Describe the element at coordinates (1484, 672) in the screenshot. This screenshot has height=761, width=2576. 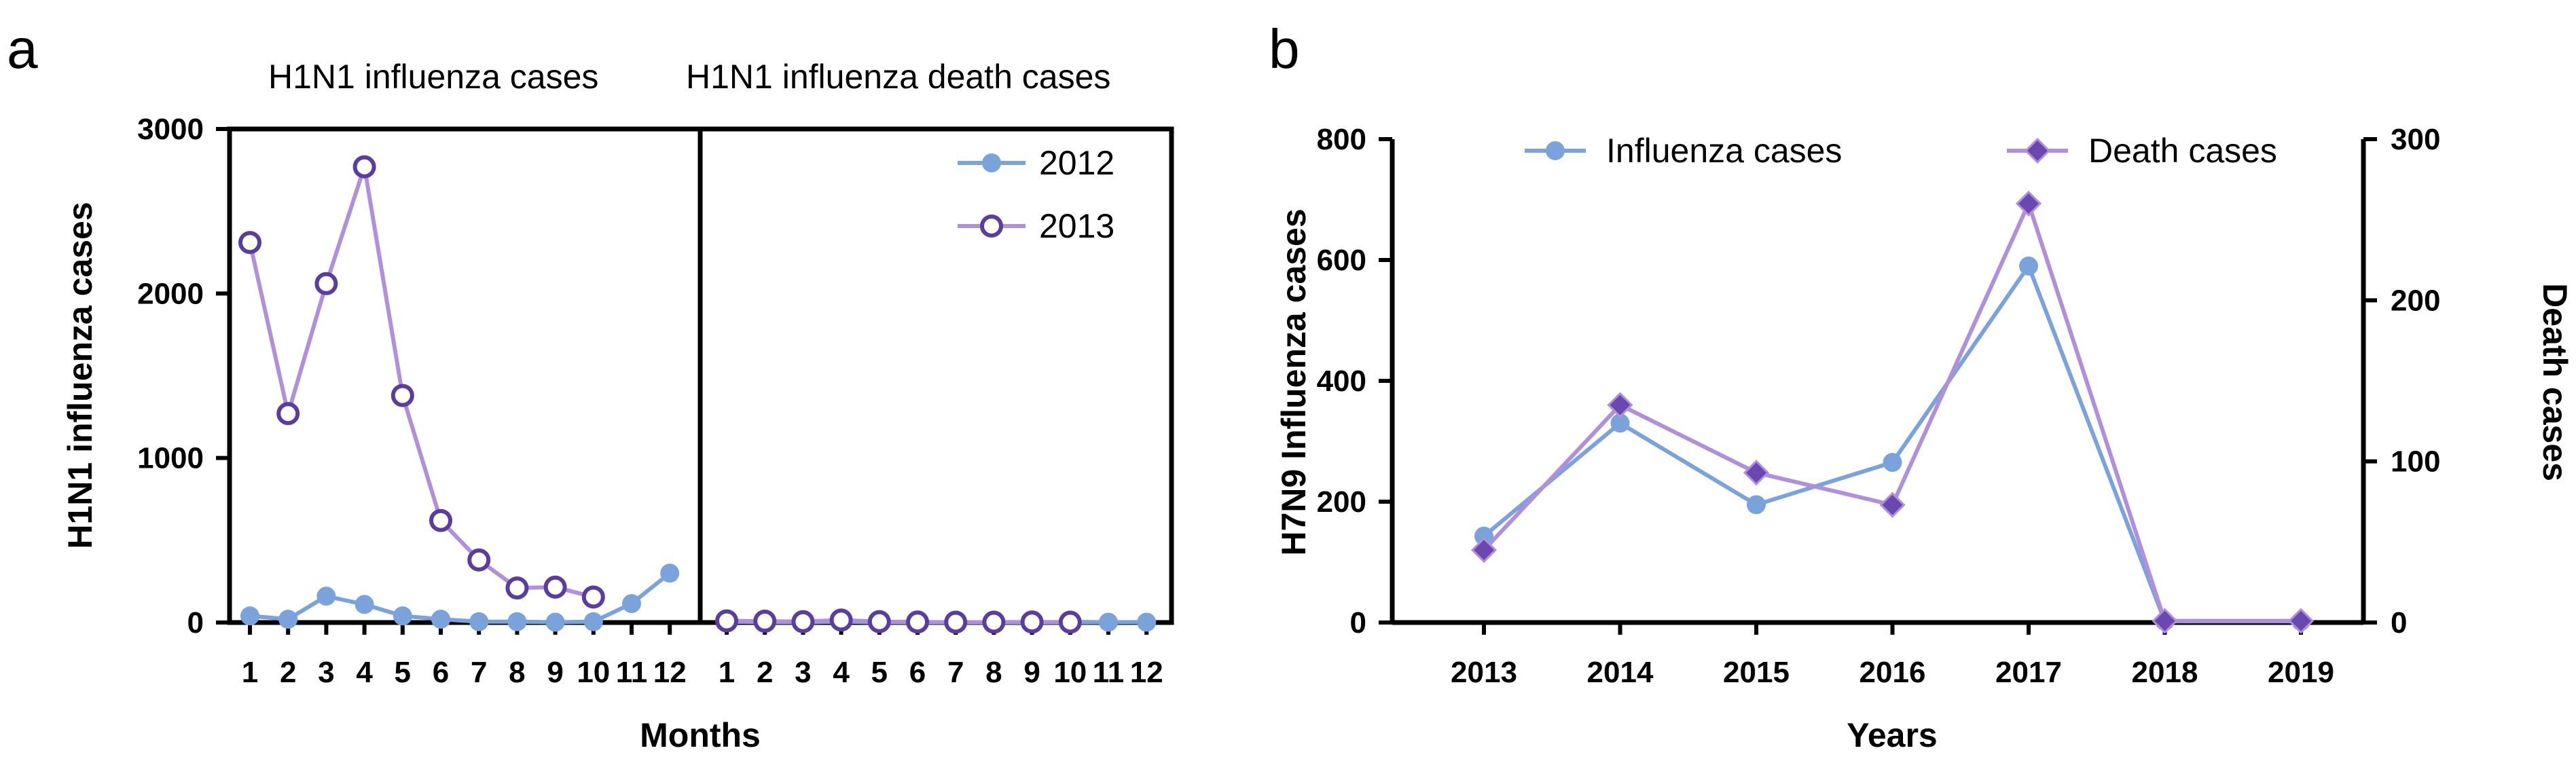
I see `panel-b-x-tick-label: 2013` at that location.